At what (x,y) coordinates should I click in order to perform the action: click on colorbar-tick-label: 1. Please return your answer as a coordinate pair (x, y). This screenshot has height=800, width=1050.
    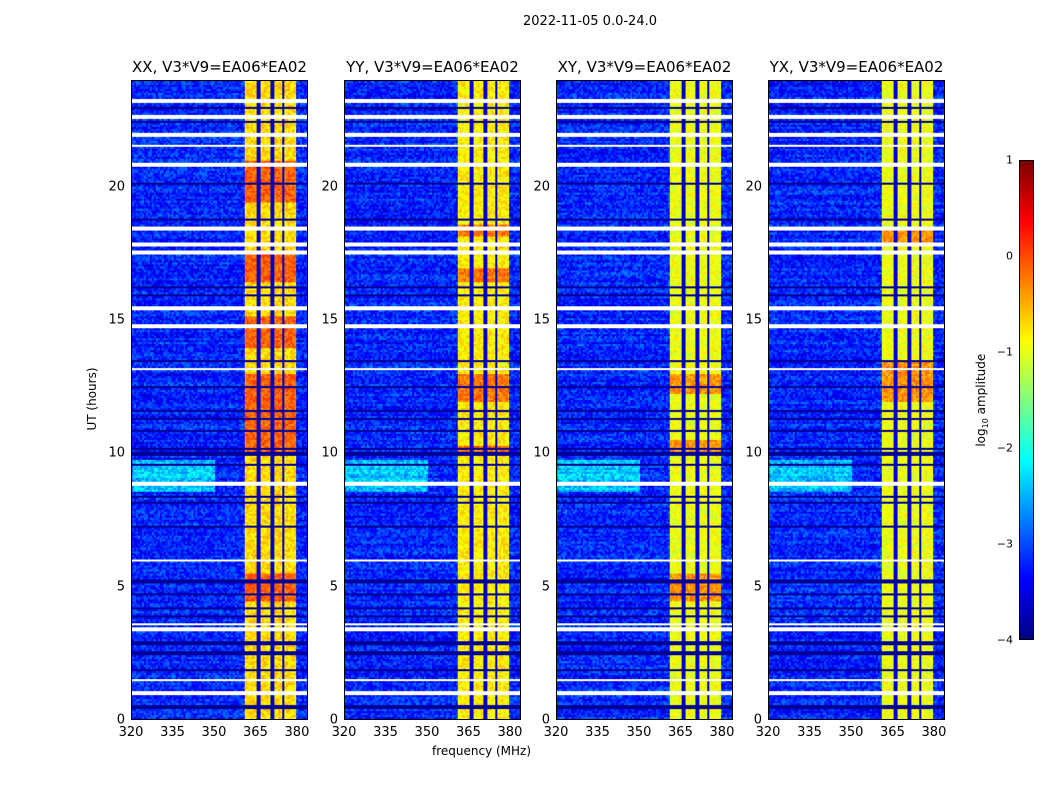
    Looking at the image, I should click on (1009, 160).